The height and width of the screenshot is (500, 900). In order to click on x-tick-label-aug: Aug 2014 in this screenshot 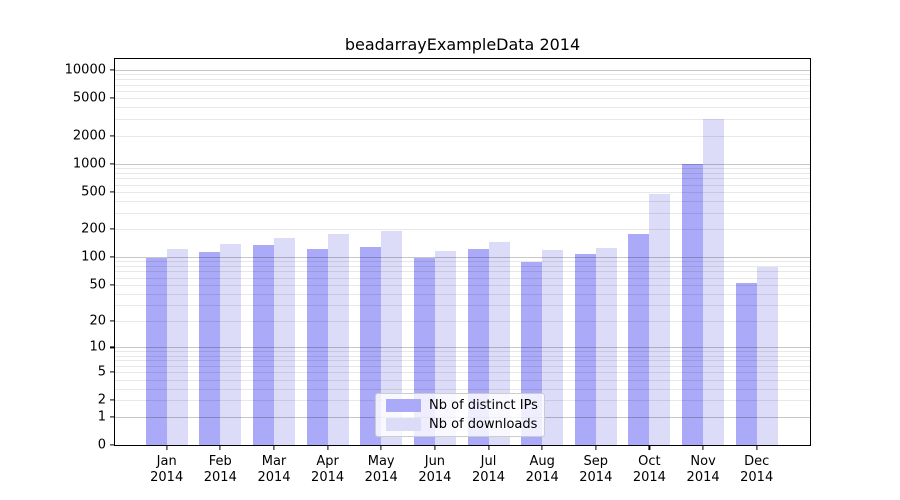, I will do `click(542, 469)`.